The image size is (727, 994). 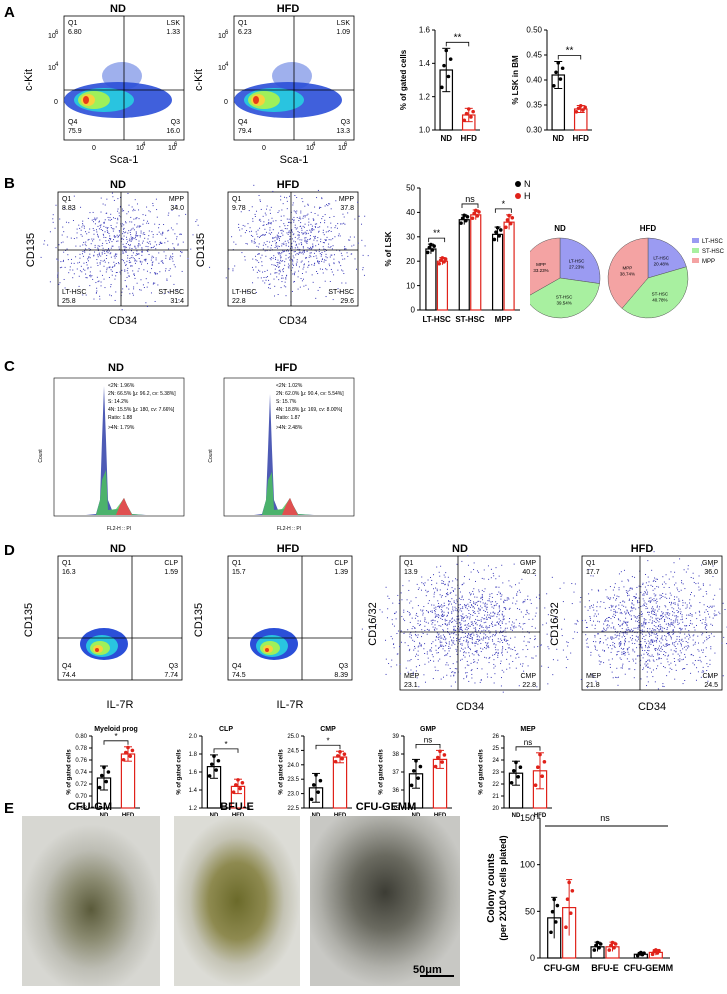 I want to click on svg-text: CD135, so click(x=201, y=250).